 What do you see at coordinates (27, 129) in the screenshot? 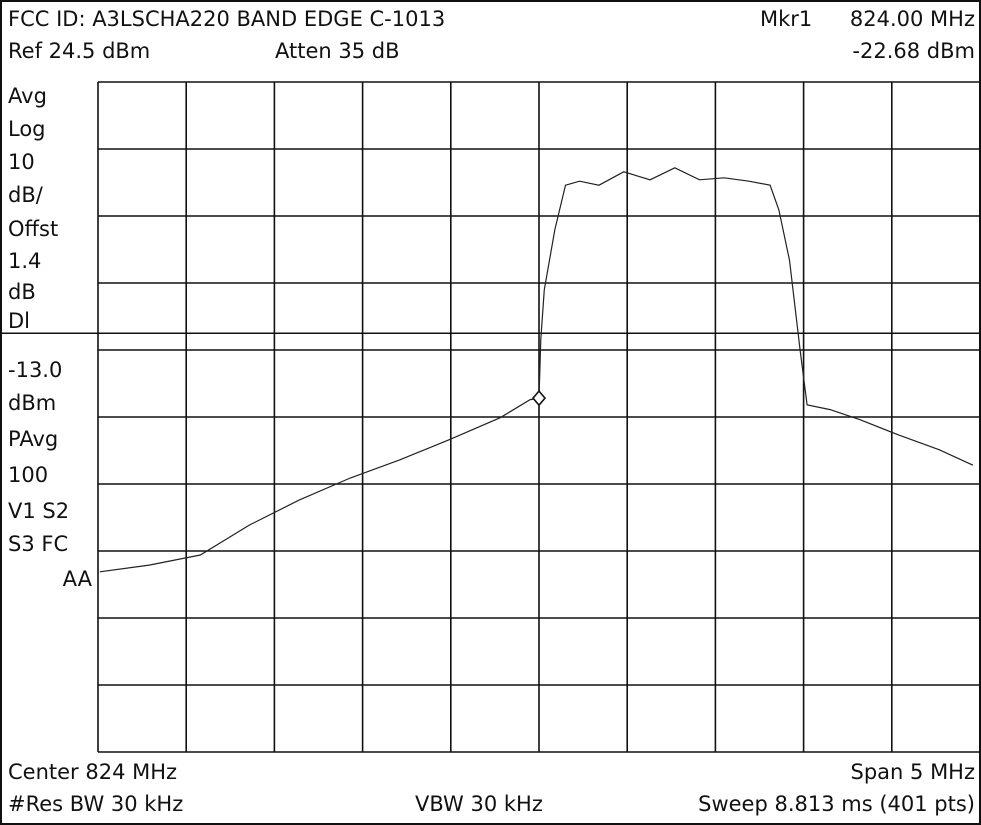
I see `sidebar-label: Log` at bounding box center [27, 129].